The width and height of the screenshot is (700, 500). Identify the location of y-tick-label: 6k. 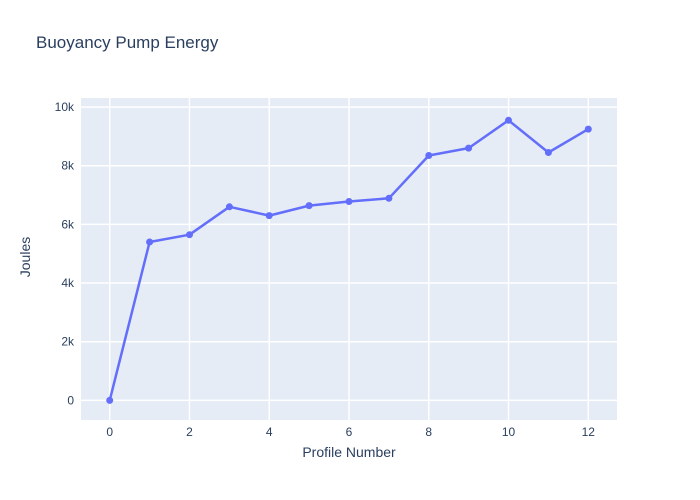
(68, 224).